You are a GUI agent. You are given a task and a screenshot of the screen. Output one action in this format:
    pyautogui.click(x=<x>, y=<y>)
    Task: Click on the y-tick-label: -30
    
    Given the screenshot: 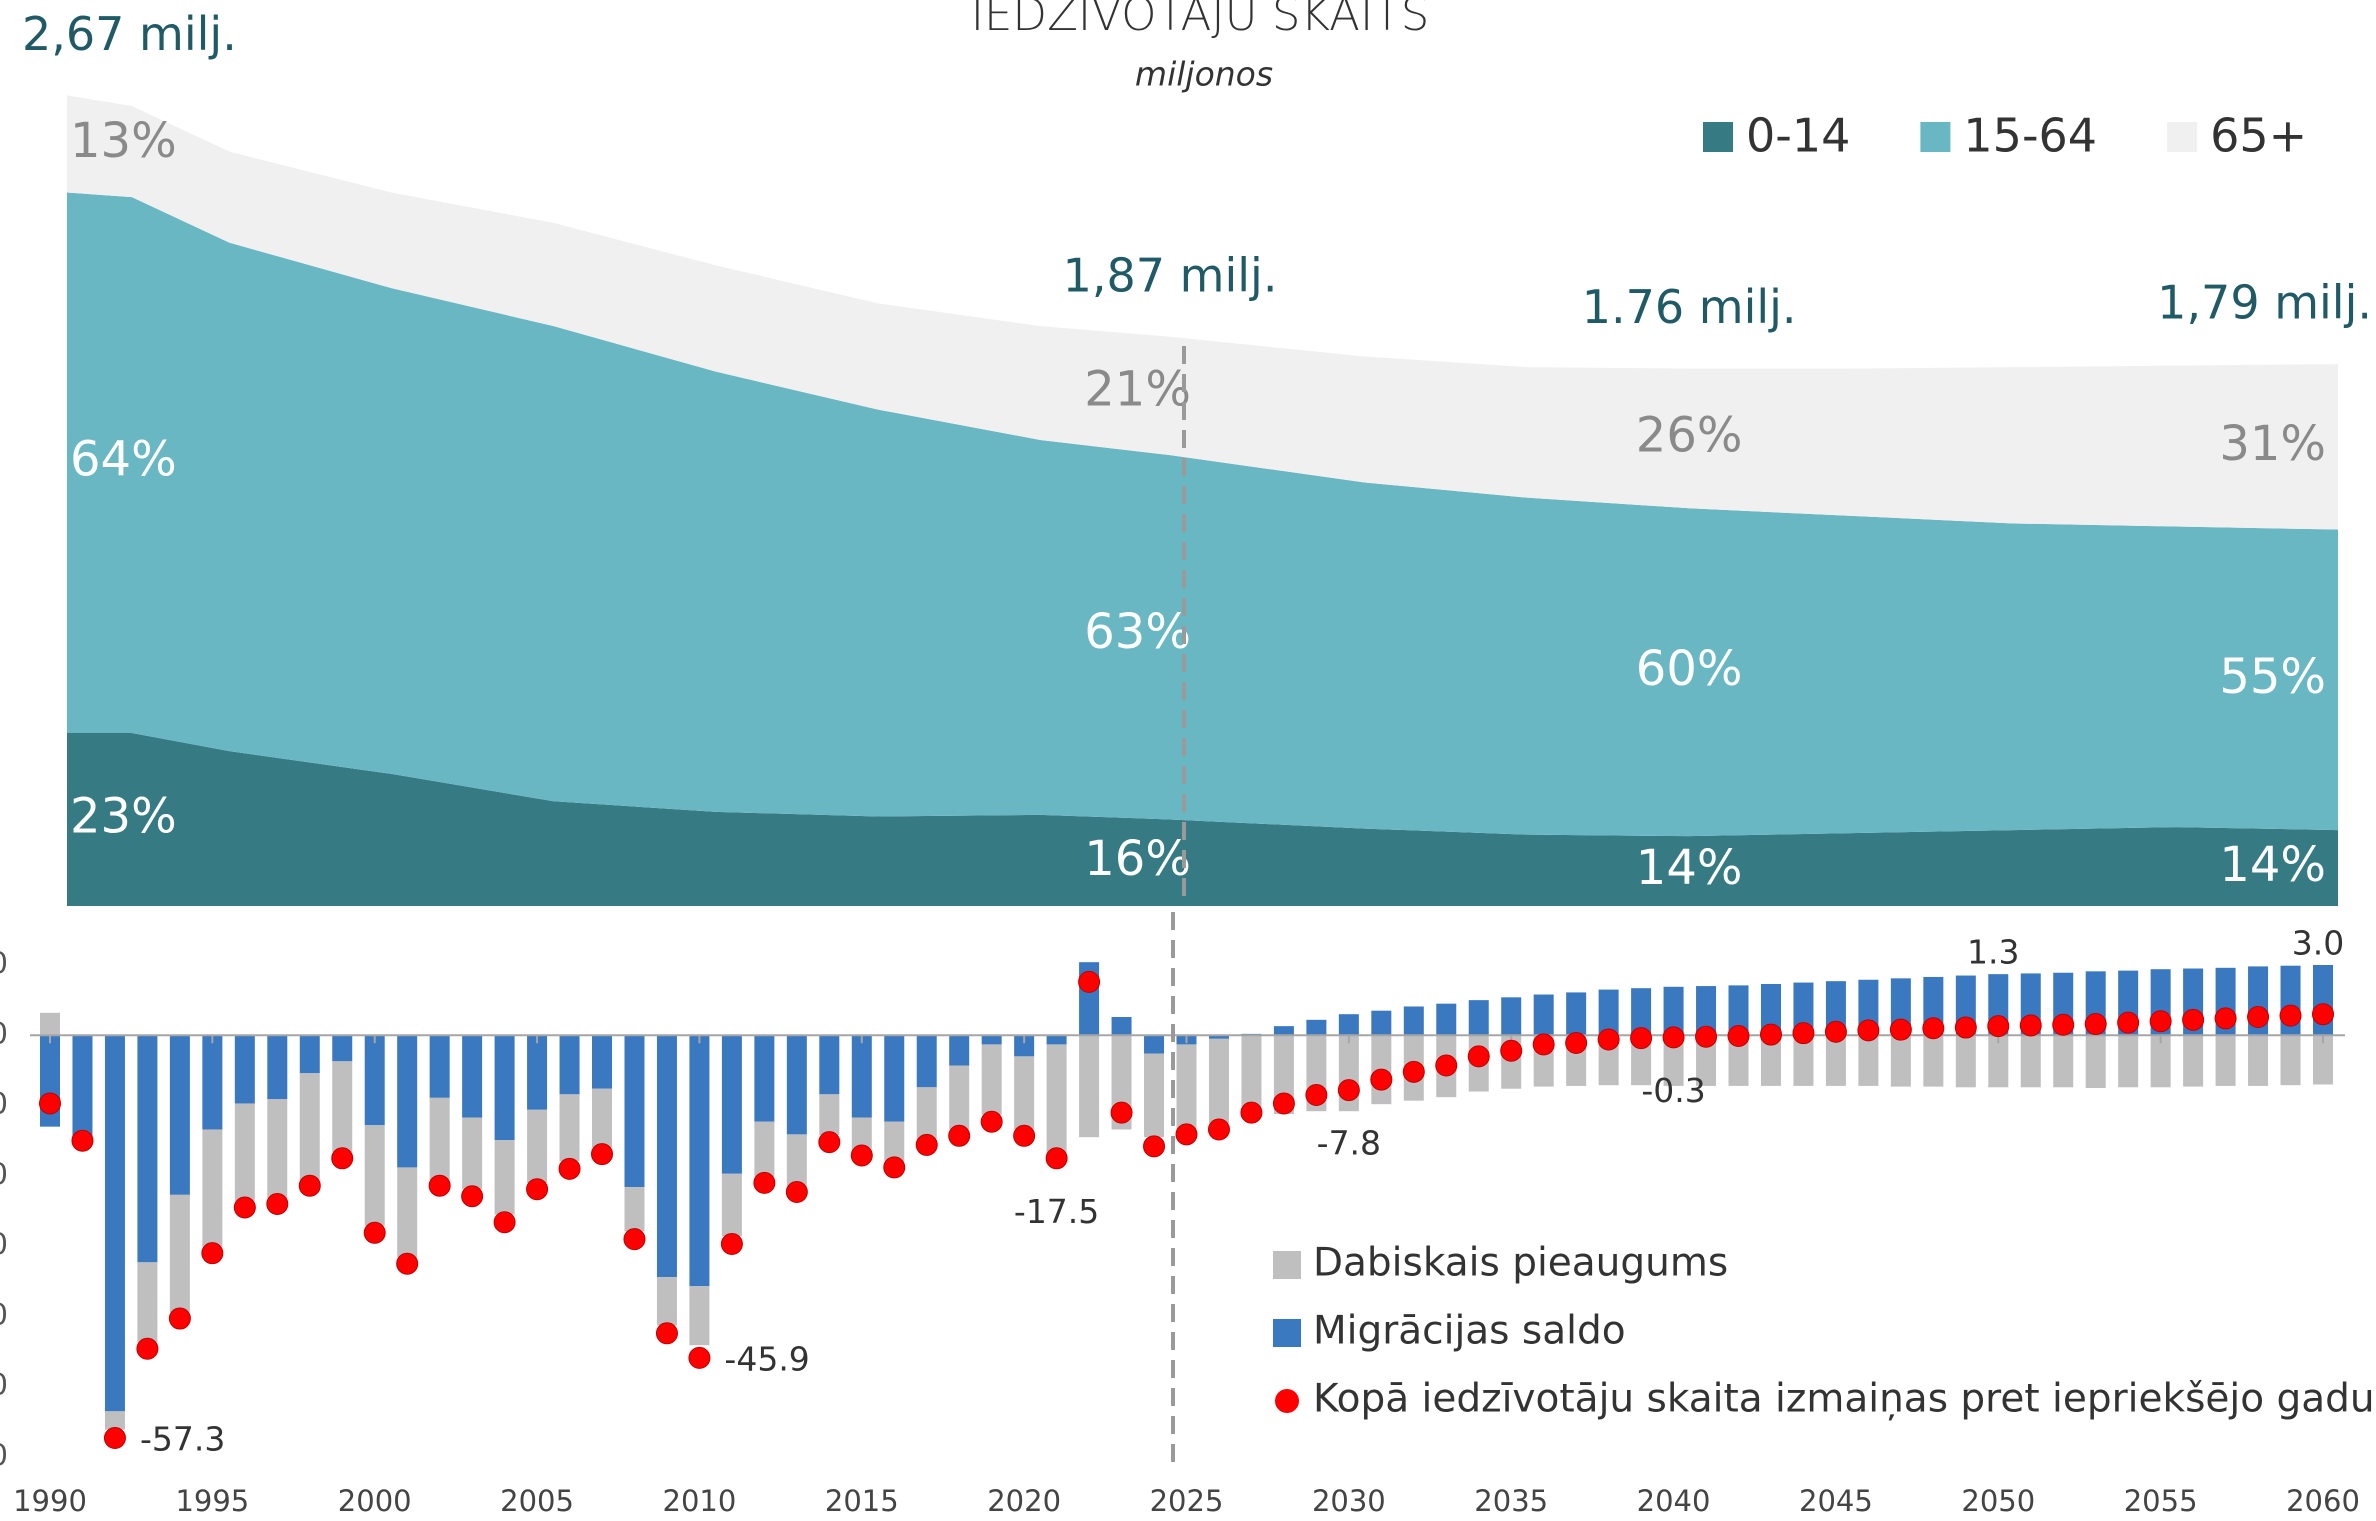 What is the action you would take?
    pyautogui.click(x=4, y=1244)
    